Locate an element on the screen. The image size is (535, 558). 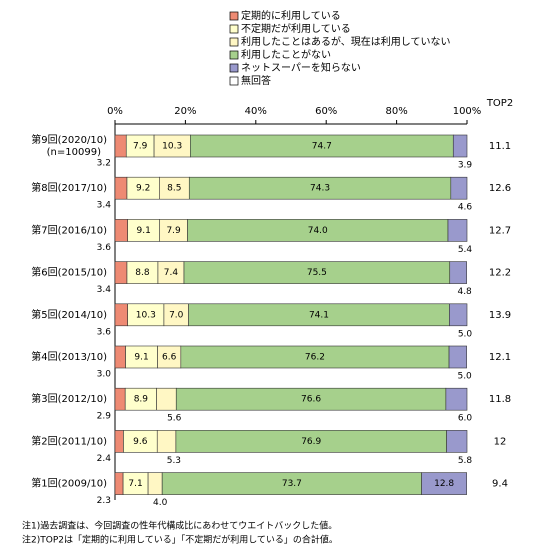
value-label: 6.6 is located at coordinates (169, 358).